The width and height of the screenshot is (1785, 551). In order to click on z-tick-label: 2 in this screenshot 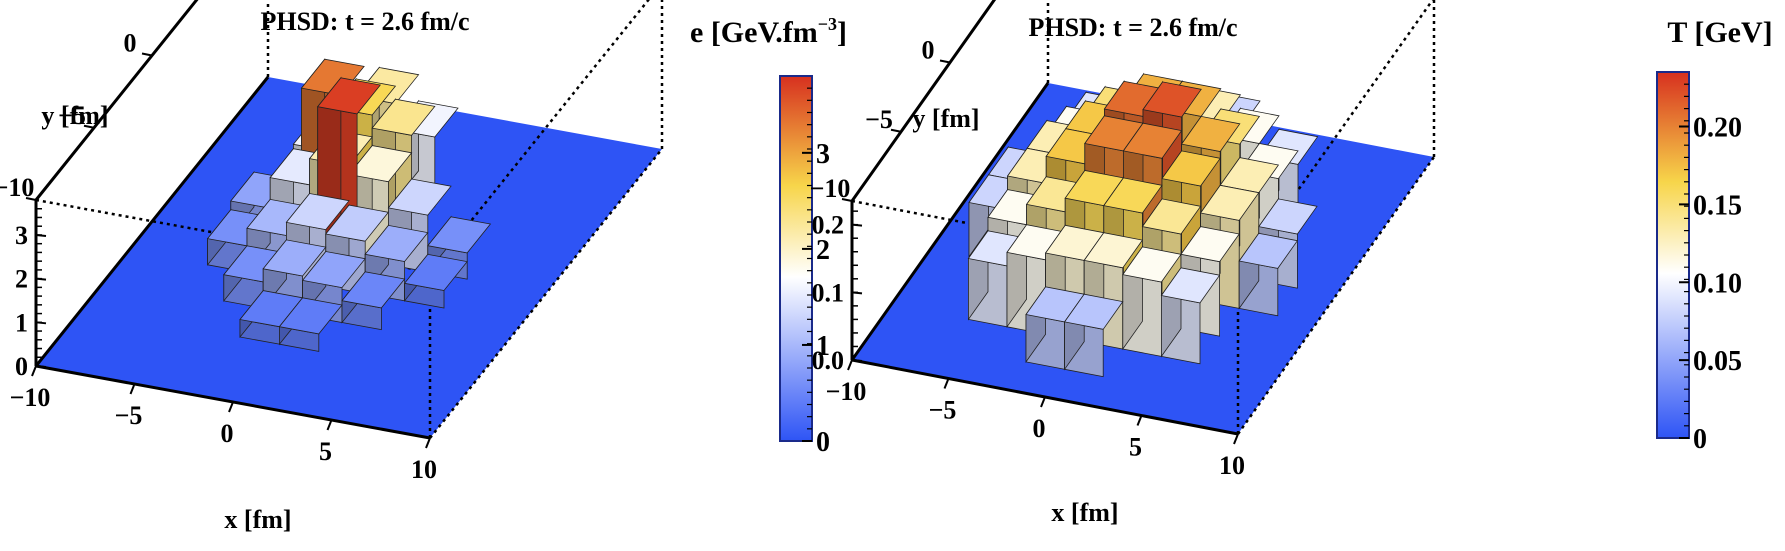, I will do `click(21, 279)`.